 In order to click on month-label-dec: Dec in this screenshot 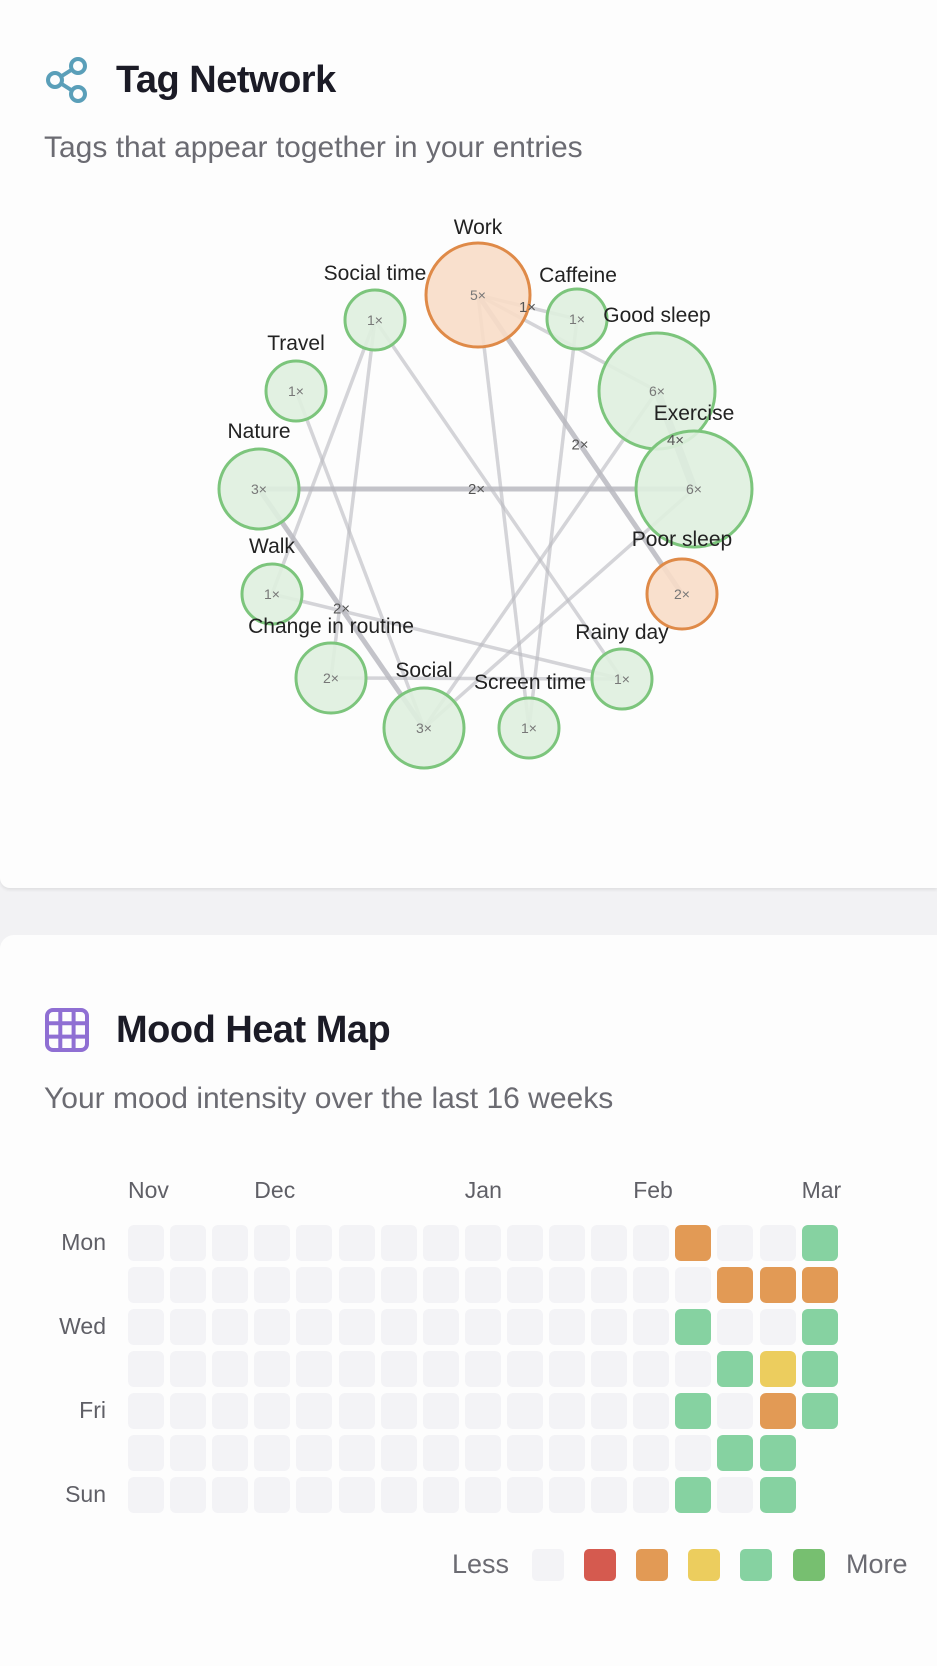, I will do `click(275, 1190)`.